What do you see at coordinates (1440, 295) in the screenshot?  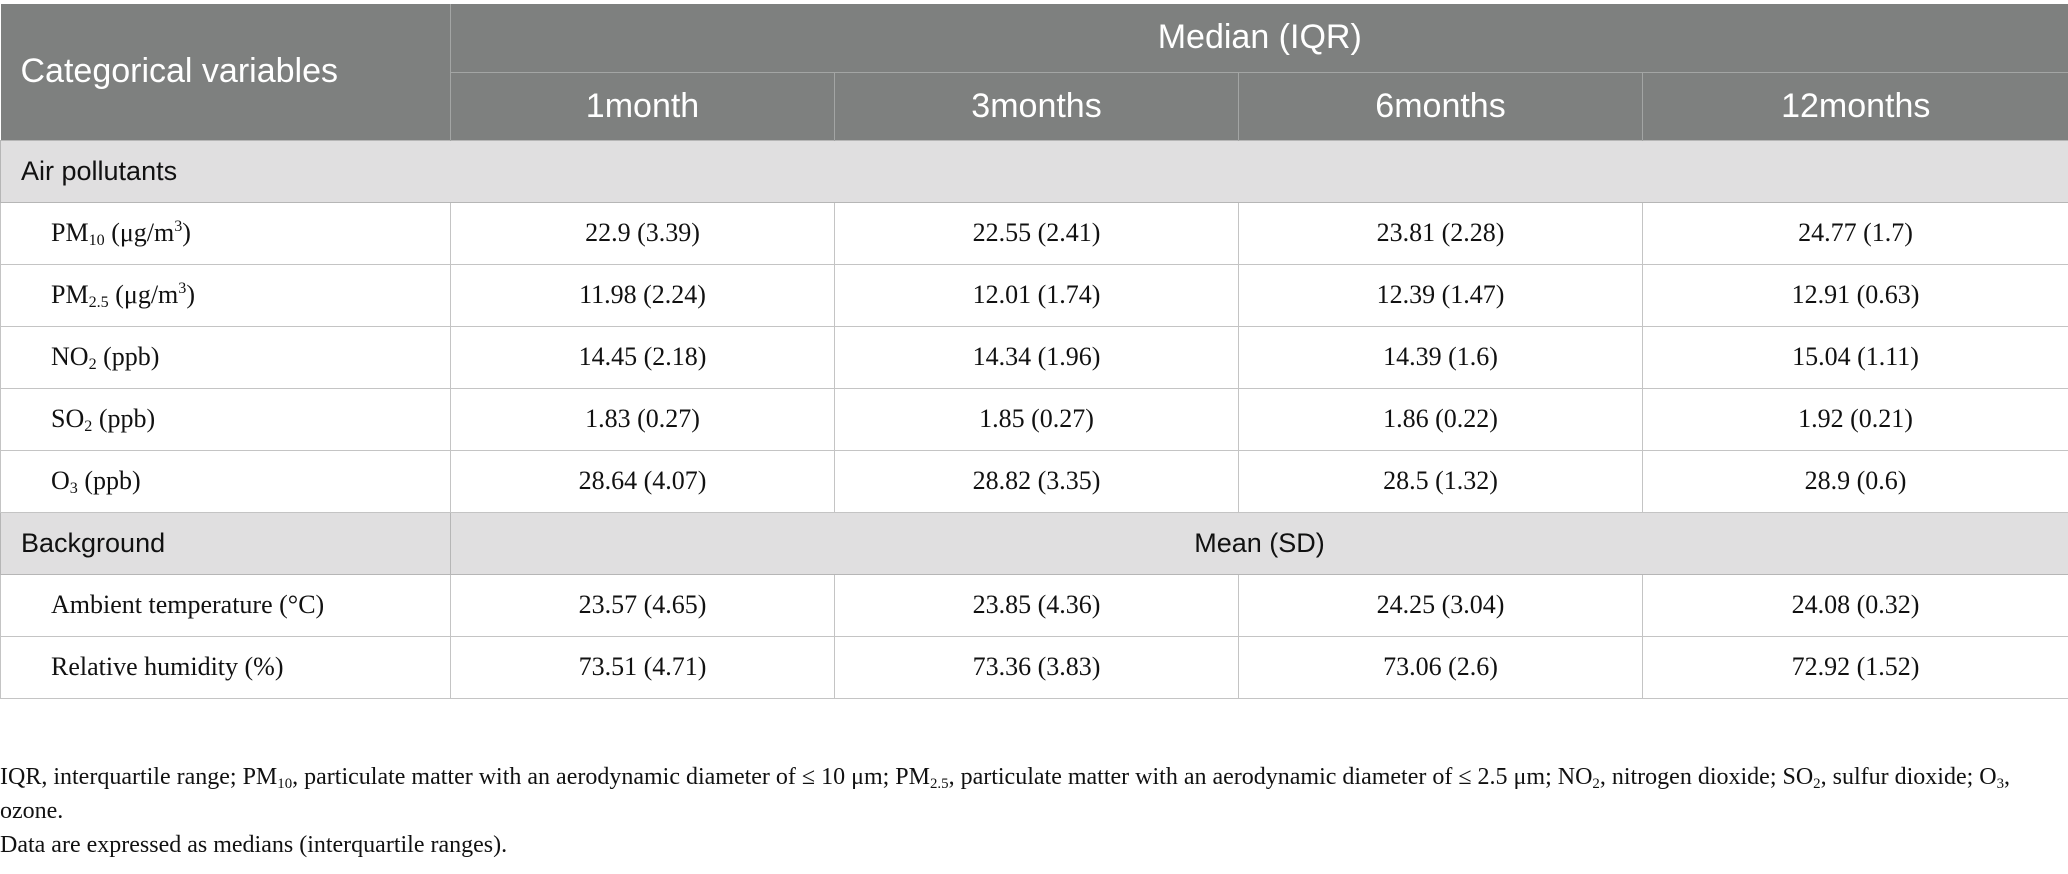 I see `cell-value: 12.39 (1.47)` at bounding box center [1440, 295].